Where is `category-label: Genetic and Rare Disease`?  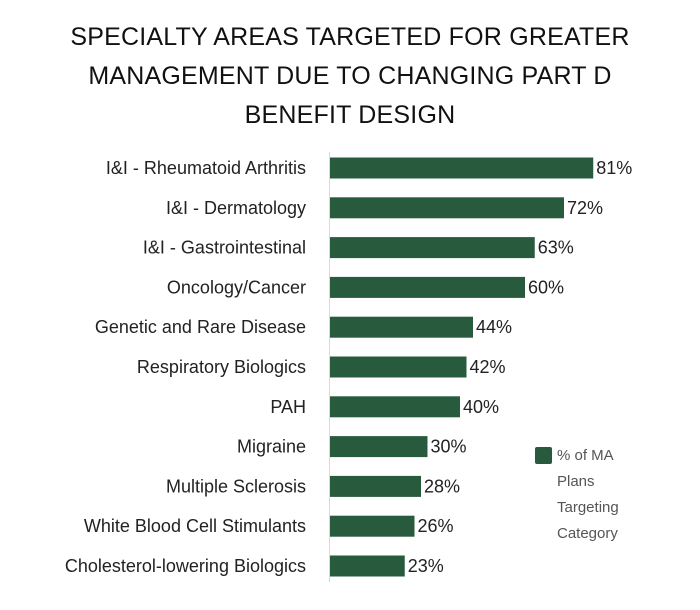 category-label: Genetic and Rare Disease is located at coordinates (200, 327).